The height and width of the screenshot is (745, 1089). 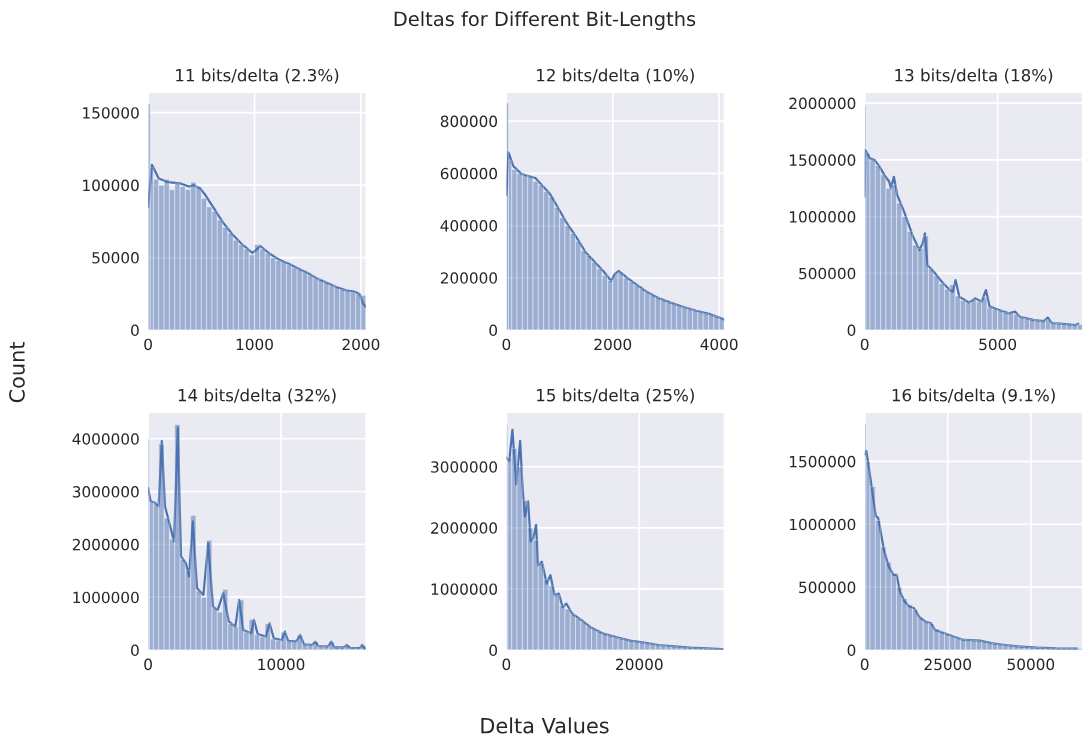 I want to click on y-tick-label: 200000, so click(x=469, y=278).